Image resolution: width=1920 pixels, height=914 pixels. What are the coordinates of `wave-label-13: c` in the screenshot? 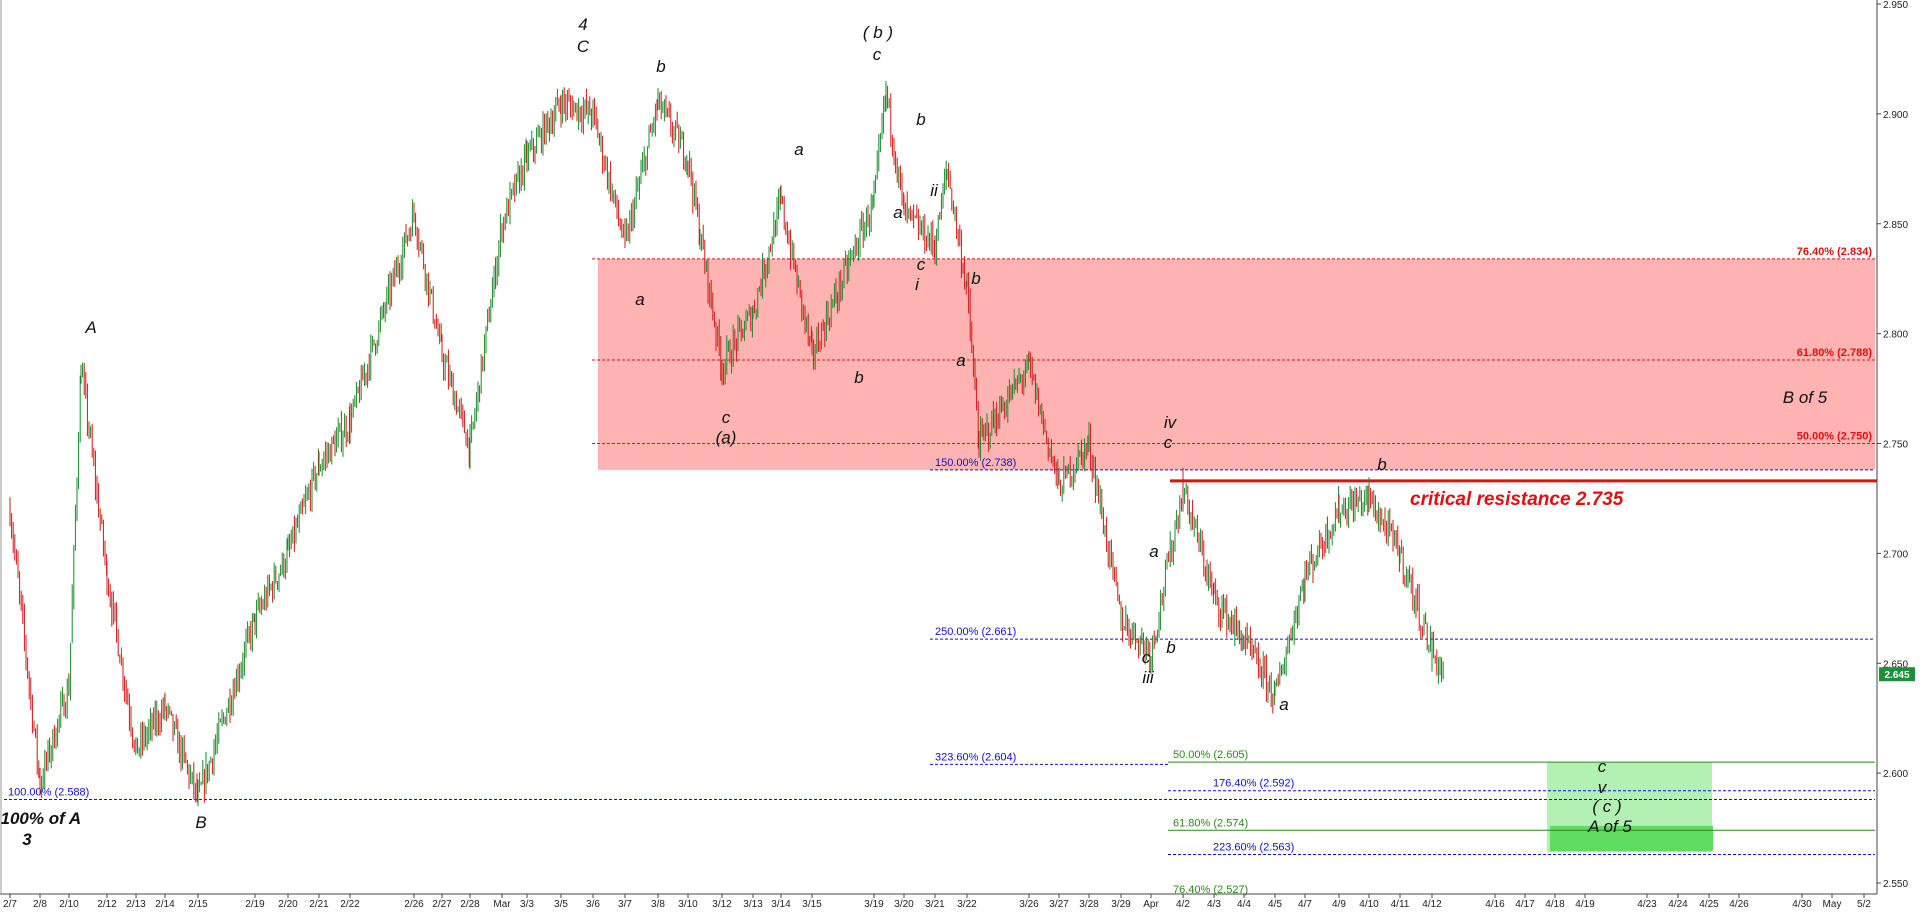 It's located at (877, 54).